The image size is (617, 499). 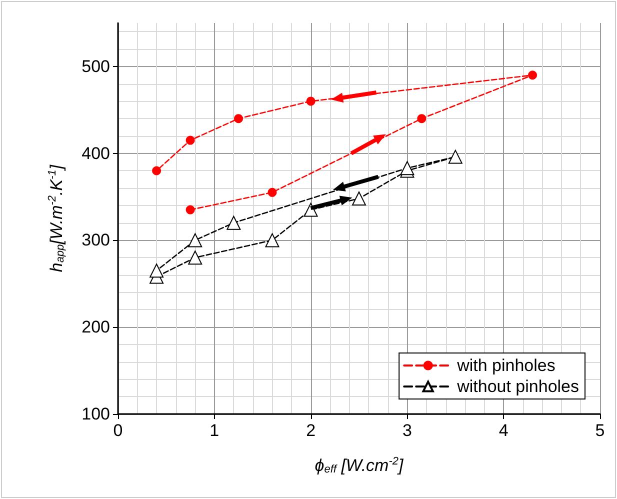 I want to click on y-tick-label: 400, so click(x=96, y=153).